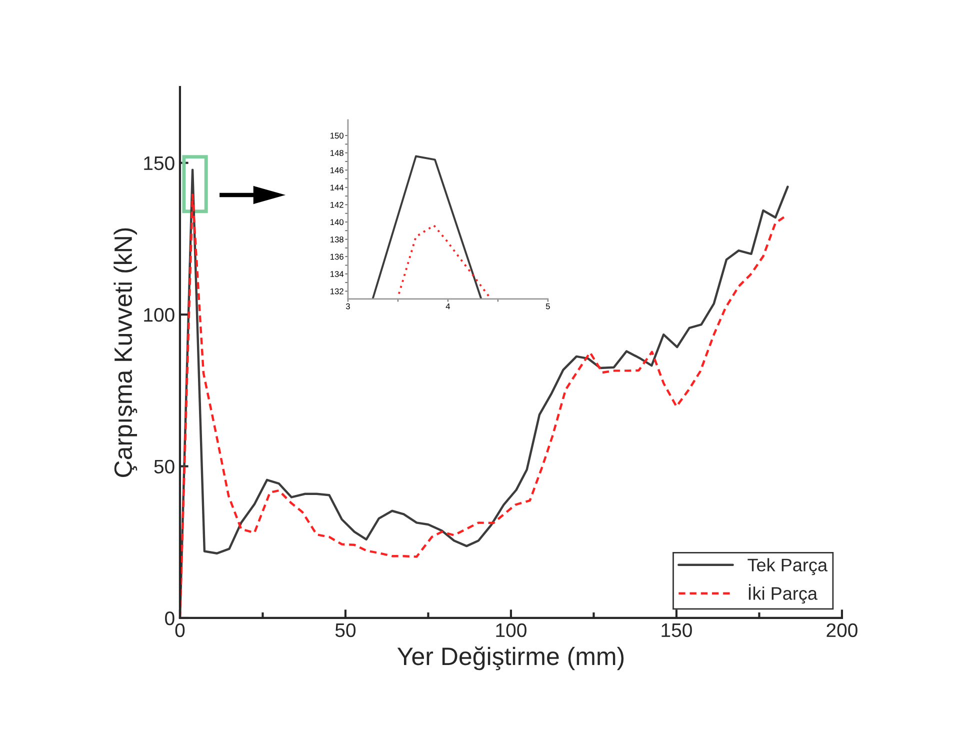  I want to click on x-tick-label: 3, so click(348, 306).